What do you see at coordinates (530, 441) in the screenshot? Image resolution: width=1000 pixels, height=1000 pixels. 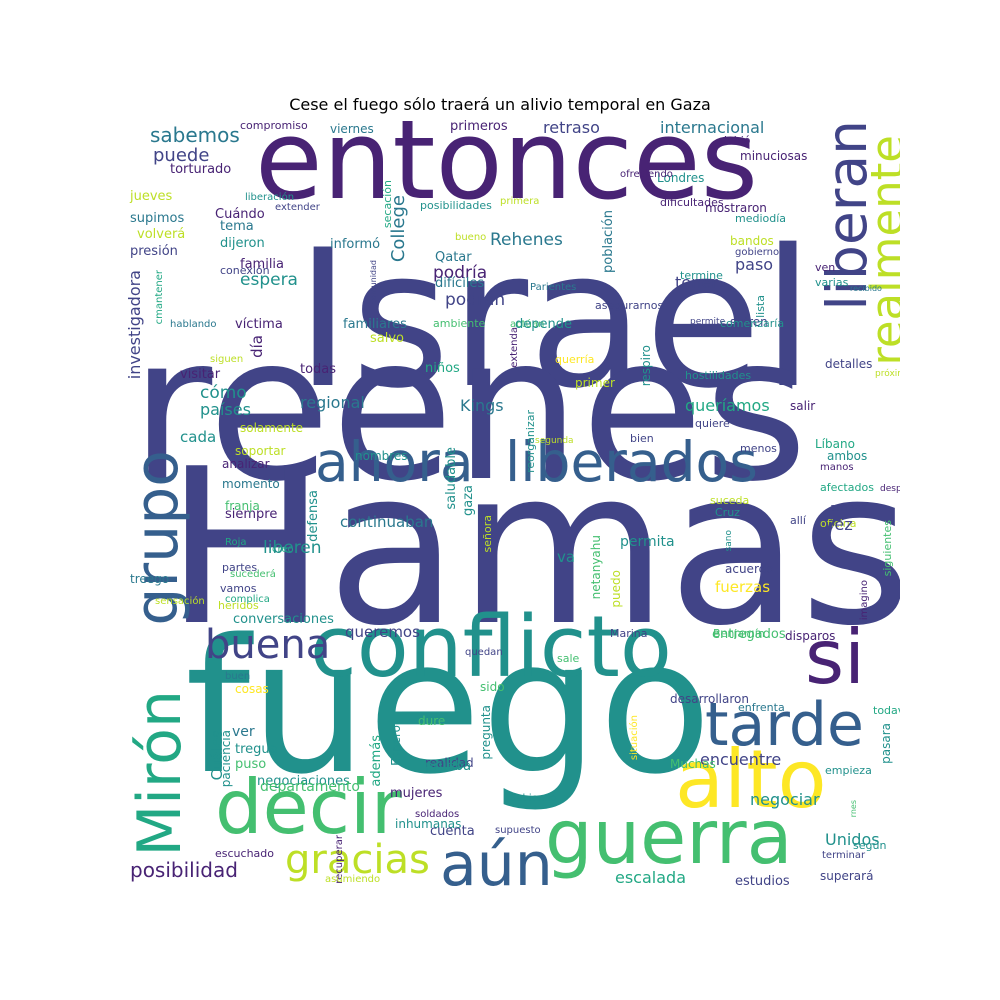 I see `cloud-word: reorganizar` at bounding box center [530, 441].